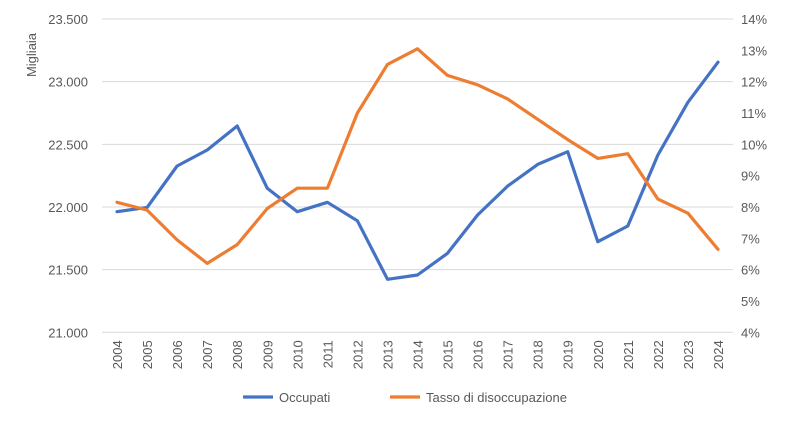 Image resolution: width=800 pixels, height=424 pixels. Describe the element at coordinates (448, 354) in the screenshot. I see `x-tick-label: 2015` at that location.